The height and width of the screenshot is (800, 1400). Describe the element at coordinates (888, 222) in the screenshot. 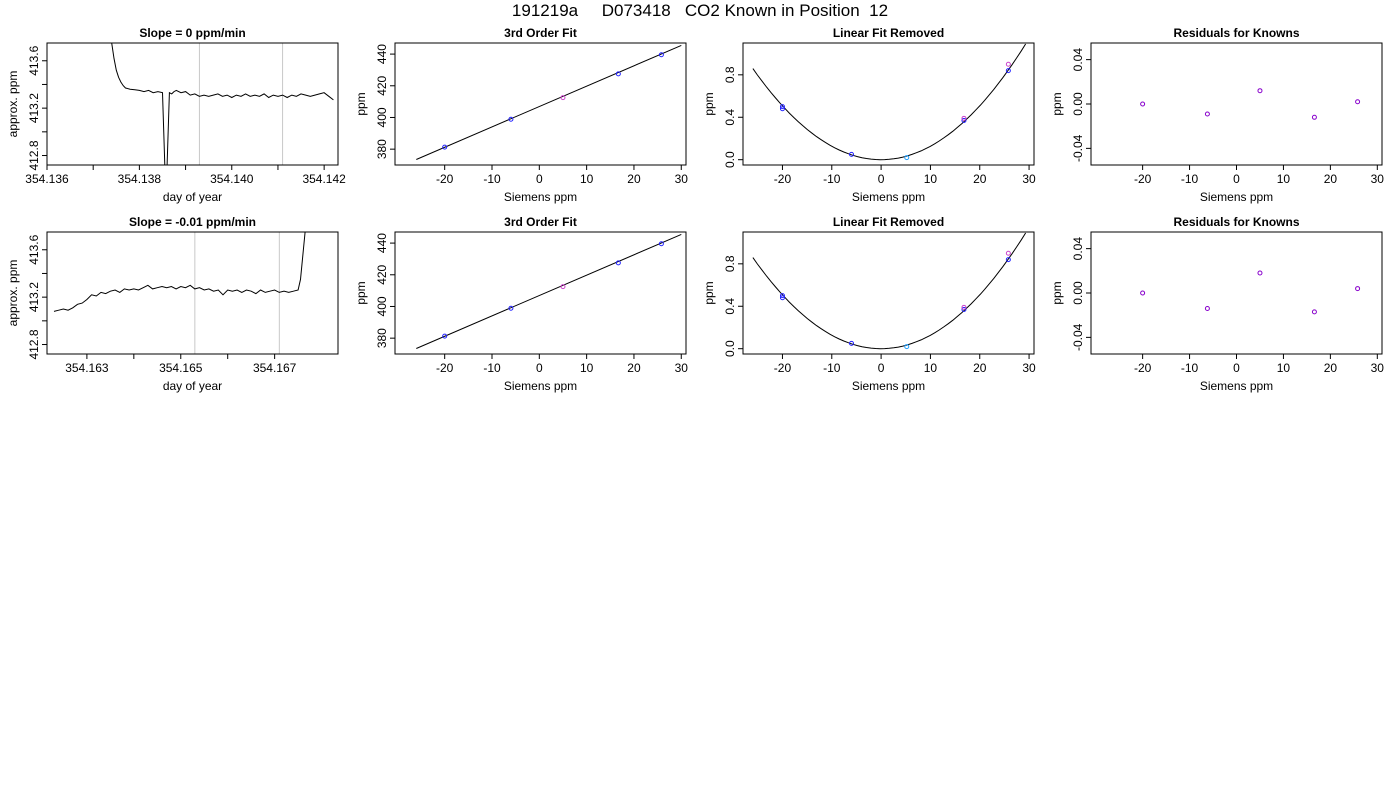

I see `chart-title: Linear Fit Removed` at that location.